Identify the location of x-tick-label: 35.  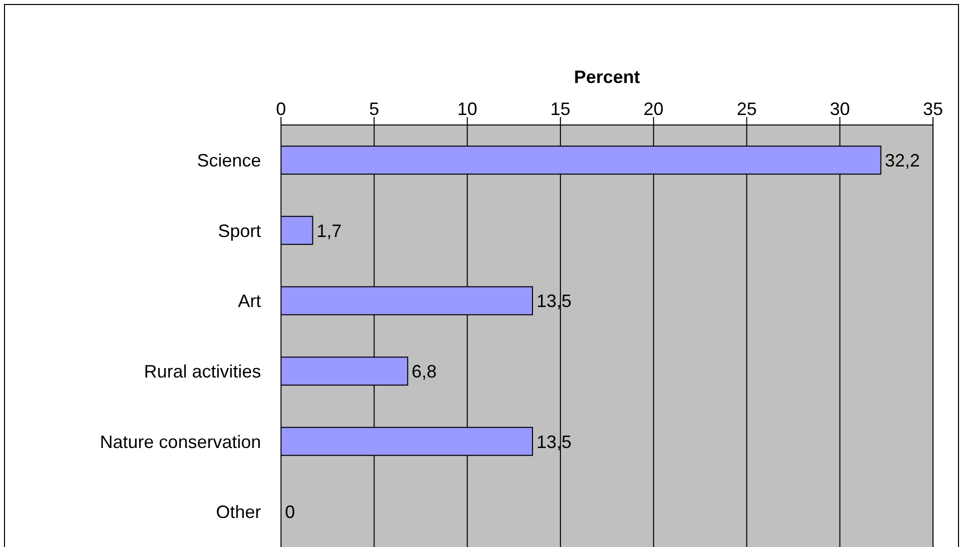
(933, 109).